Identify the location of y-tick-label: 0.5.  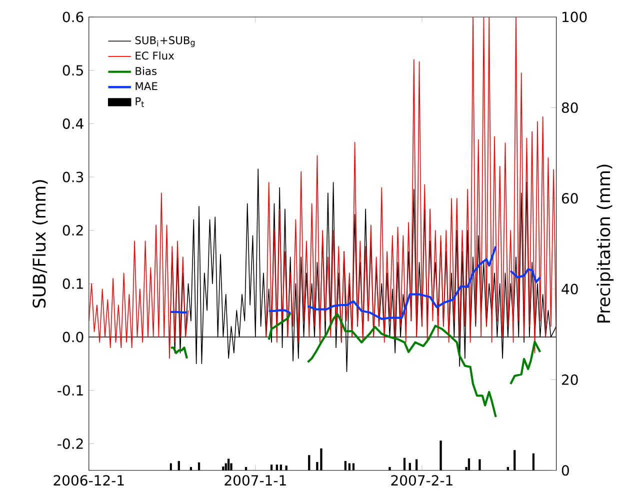
(72, 70).